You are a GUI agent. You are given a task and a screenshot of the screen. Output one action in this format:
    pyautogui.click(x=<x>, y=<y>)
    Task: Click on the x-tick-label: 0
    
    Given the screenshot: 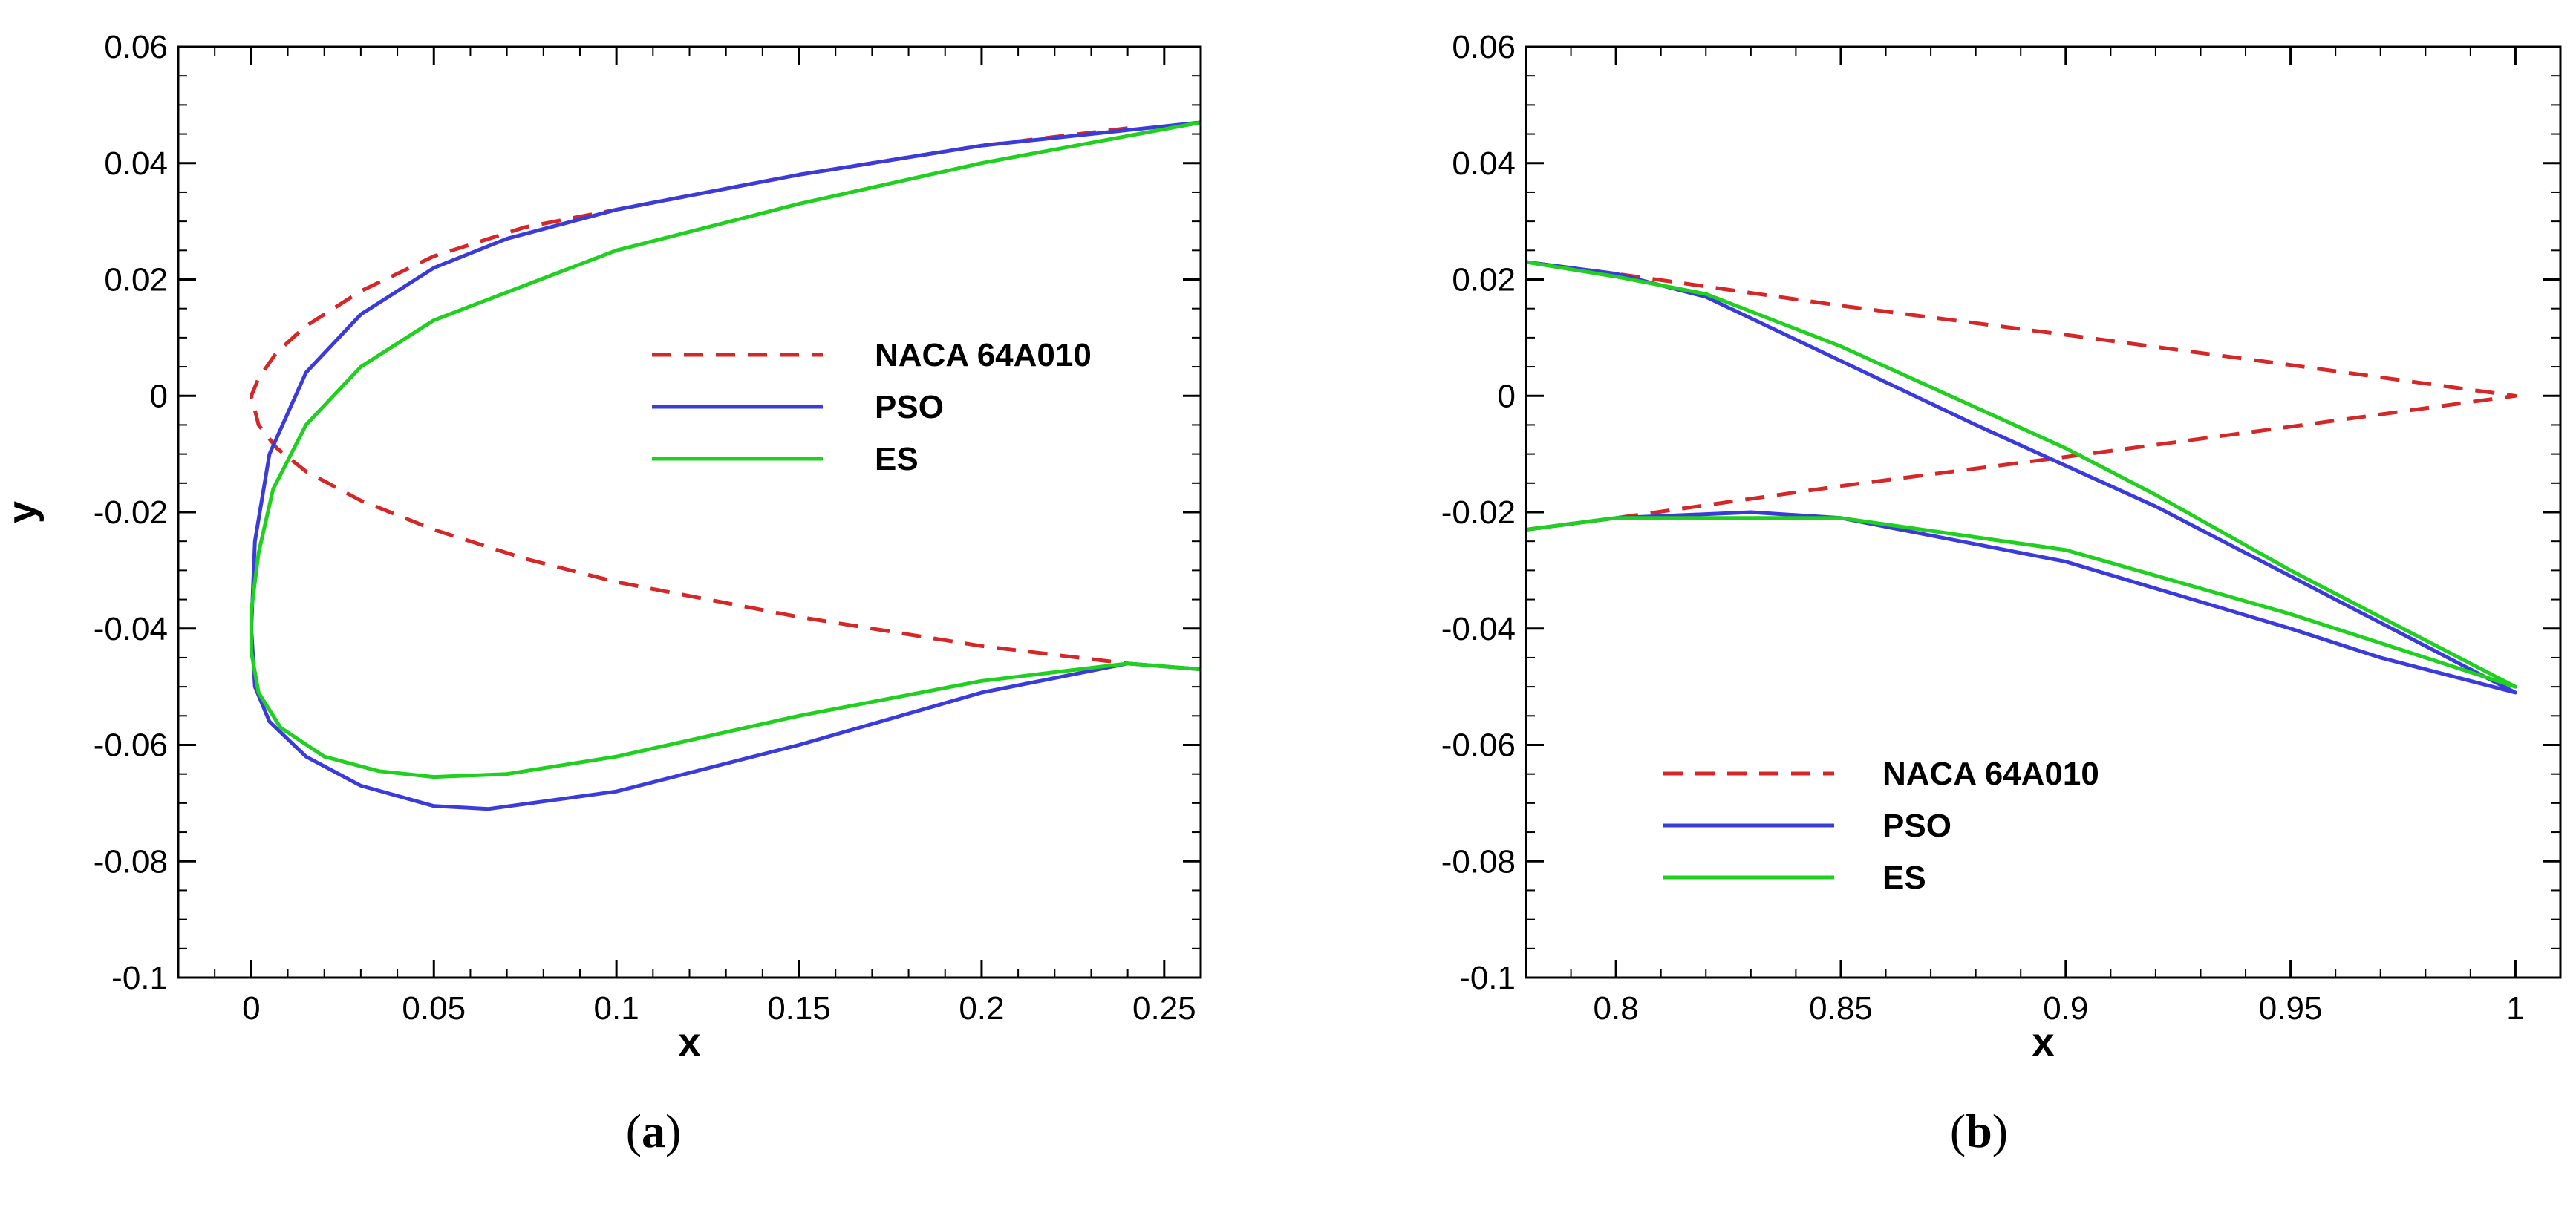 What is the action you would take?
    pyautogui.click(x=251, y=1008)
    